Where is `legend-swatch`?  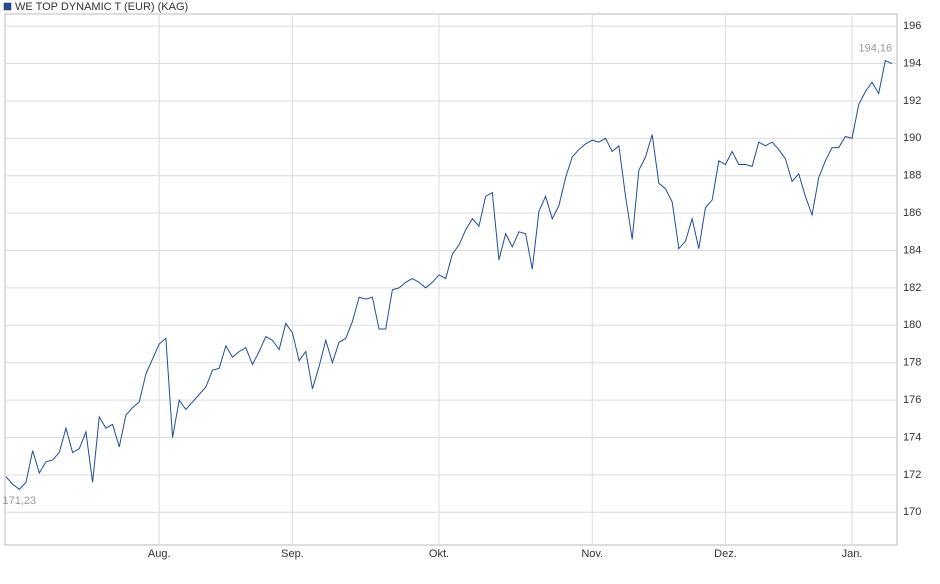 legend-swatch is located at coordinates (7, 6).